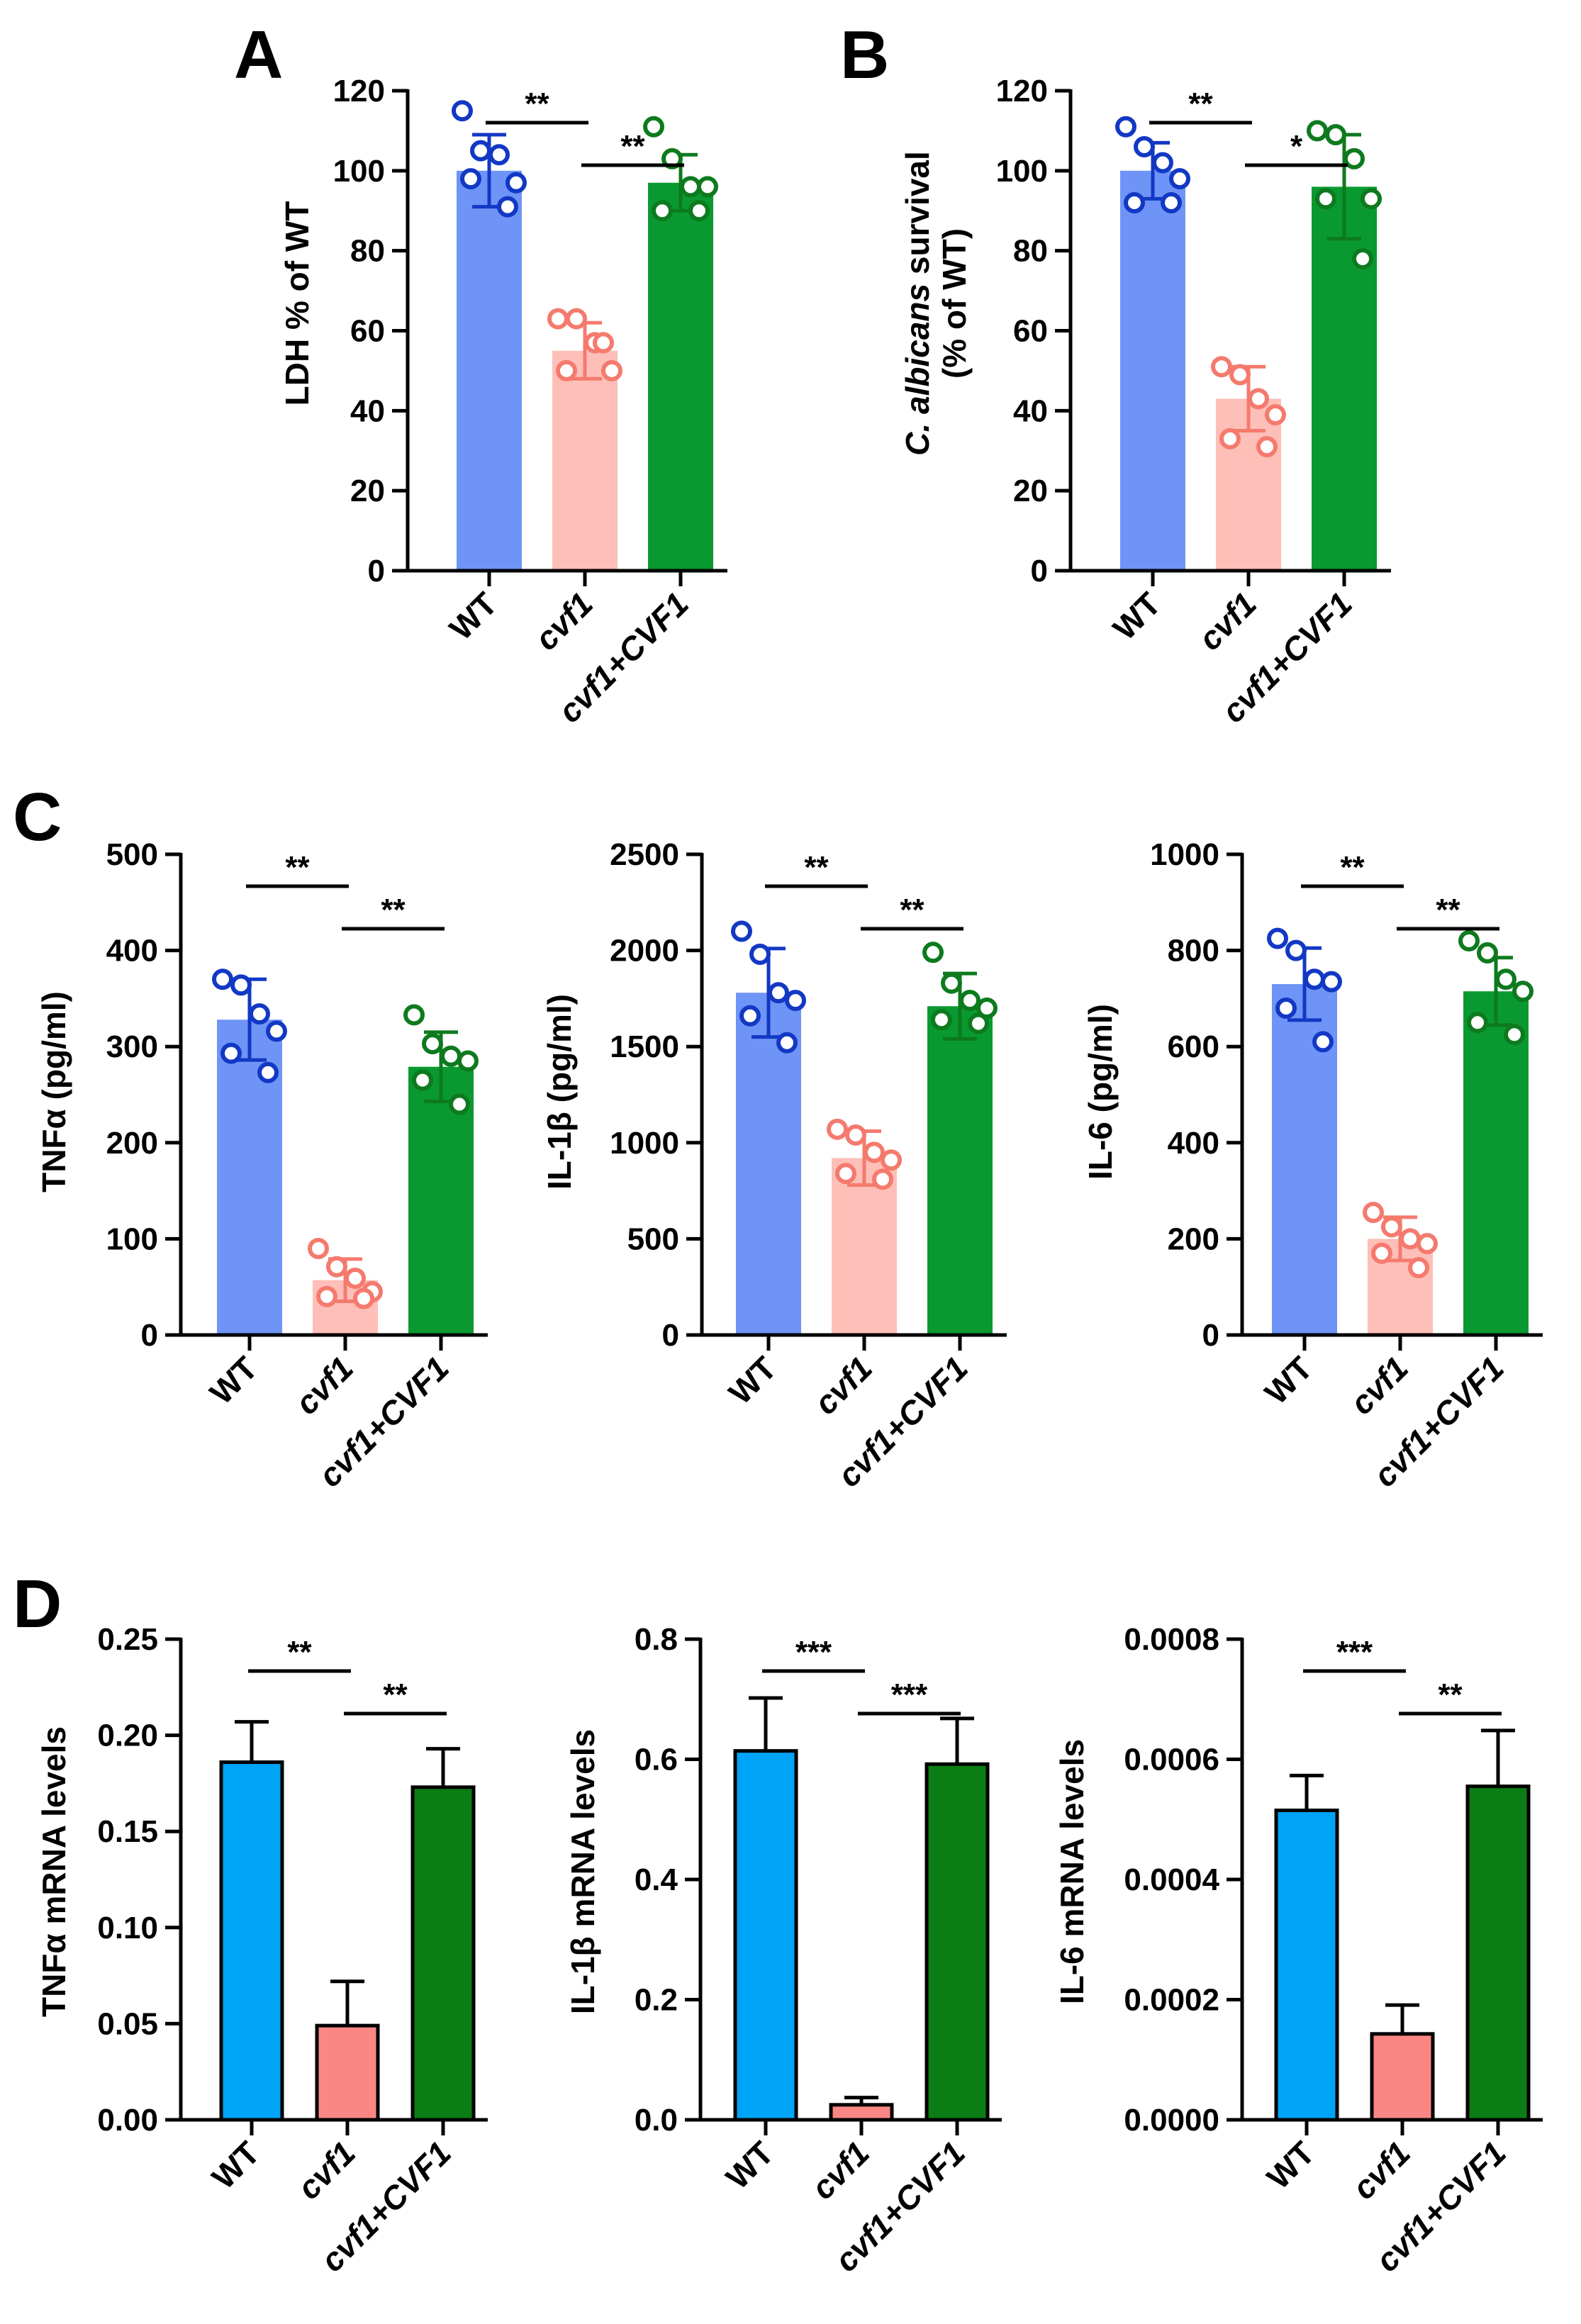  I want to click on y-axis-label: IL-6 (pg/ml), so click(1100, 1092).